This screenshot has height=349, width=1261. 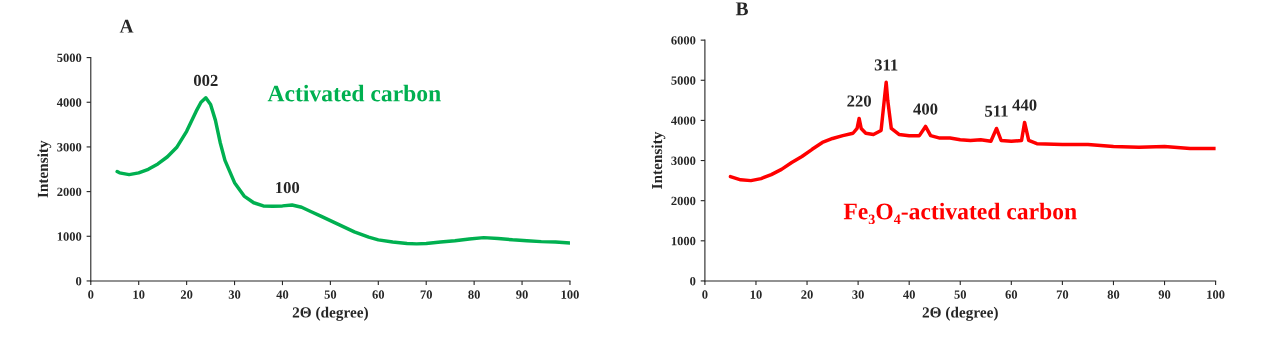 What do you see at coordinates (288, 188) in the screenshot?
I see `annotation: 100` at bounding box center [288, 188].